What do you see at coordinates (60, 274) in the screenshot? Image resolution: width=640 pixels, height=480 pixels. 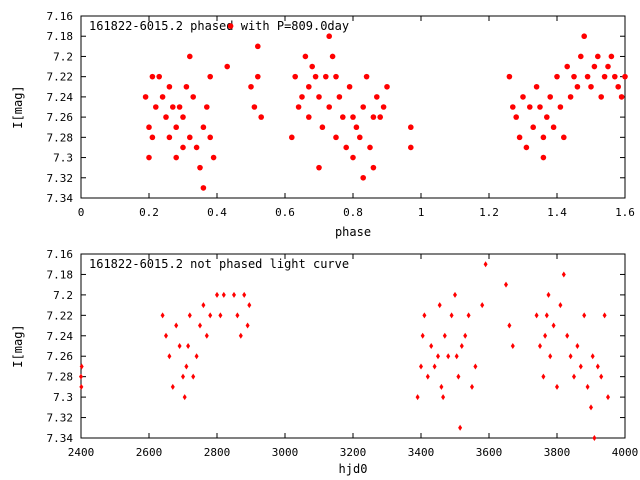 I see `y-tick-label: 7.18` at bounding box center [60, 274].